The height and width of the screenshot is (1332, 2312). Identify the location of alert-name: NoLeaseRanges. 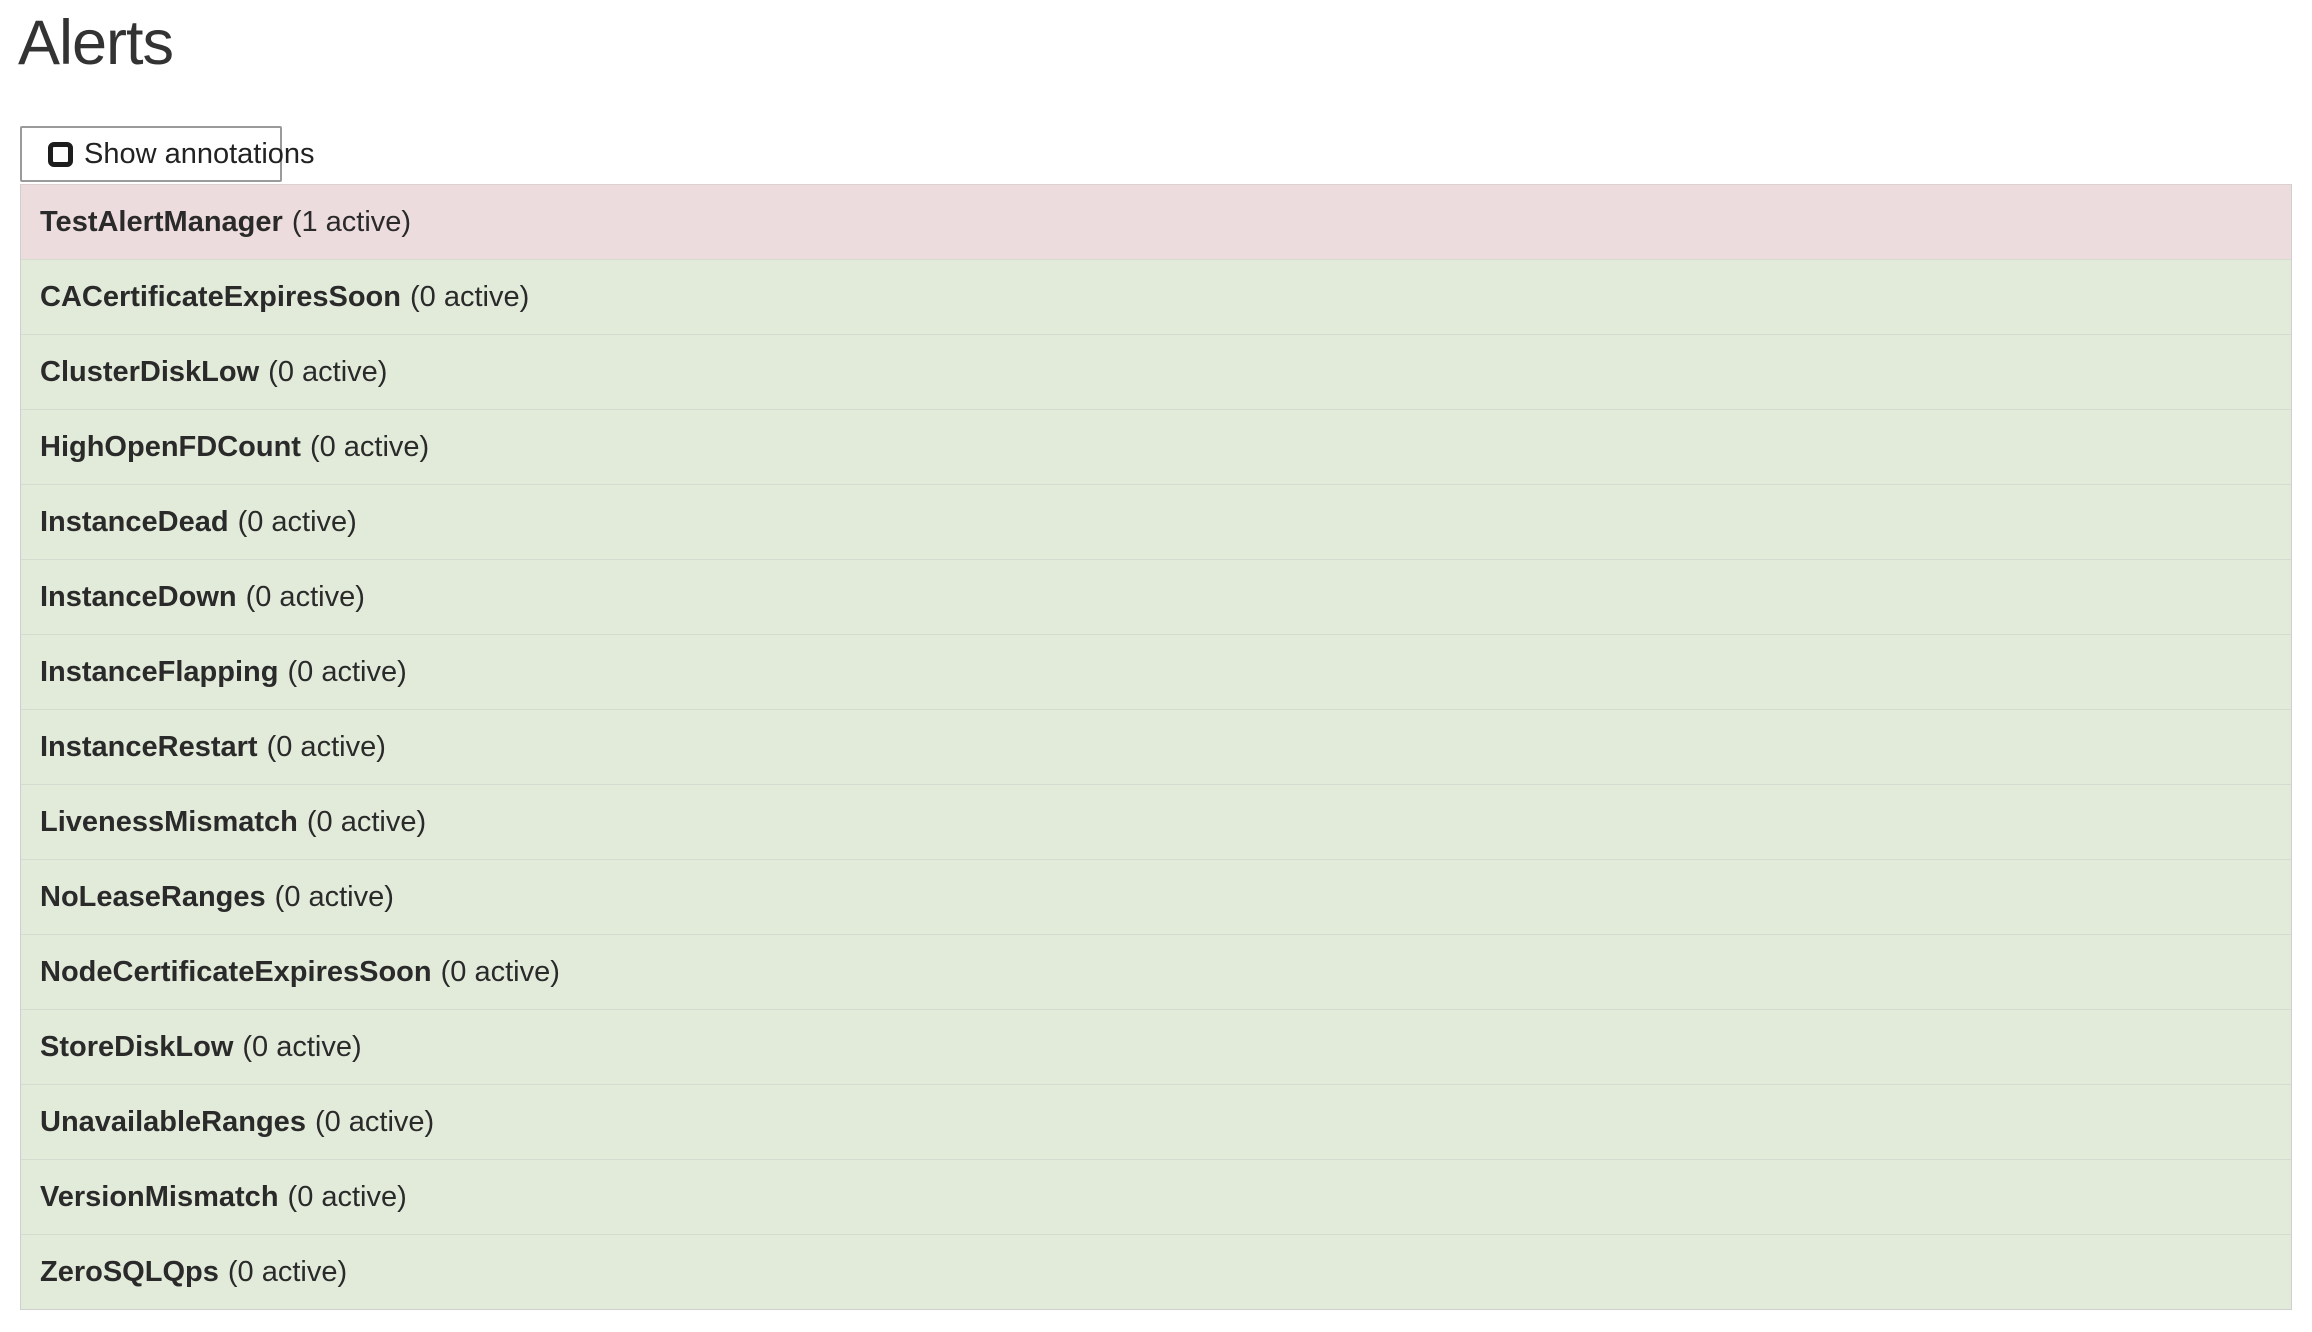
(153, 897).